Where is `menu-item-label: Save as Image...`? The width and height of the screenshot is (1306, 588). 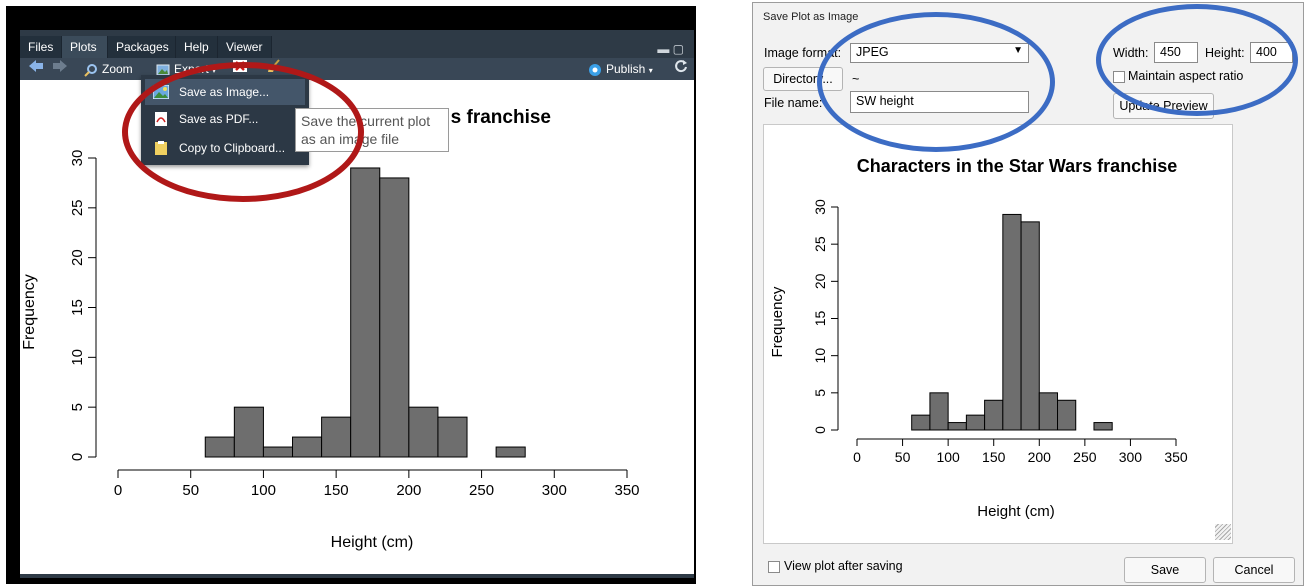 menu-item-label: Save as Image... is located at coordinates (224, 92).